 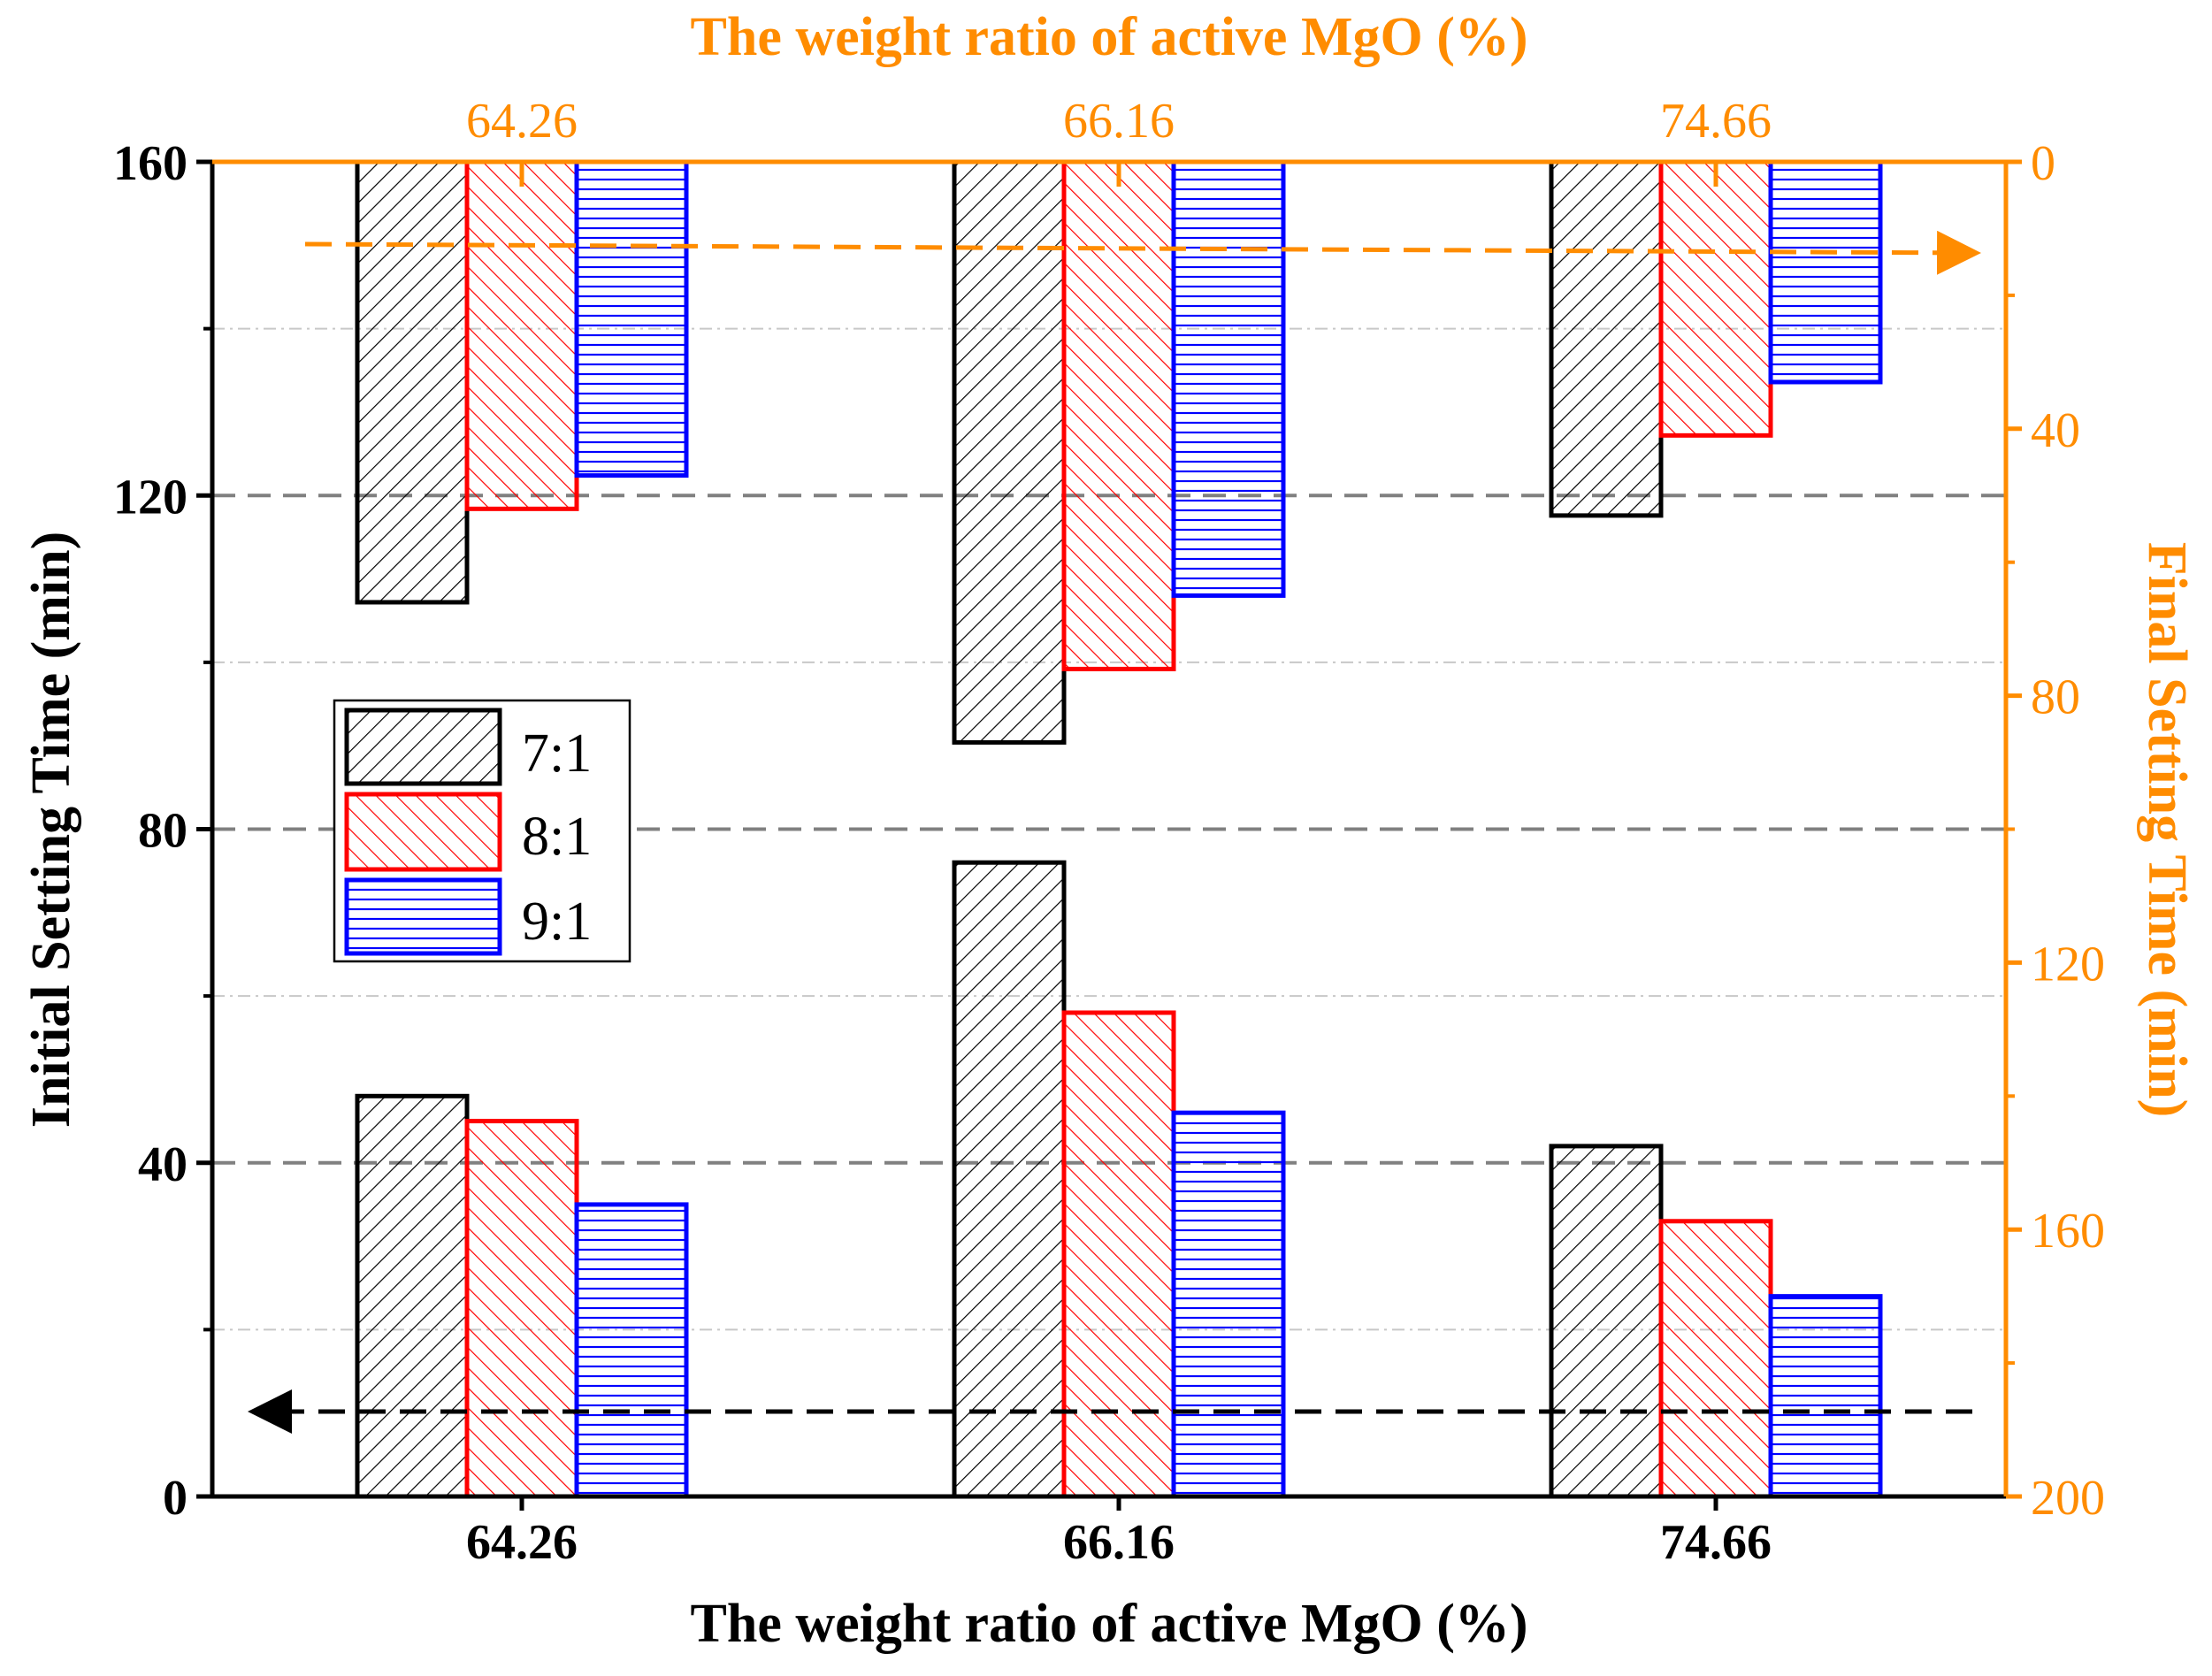 I want to click on y-axis-left-title: Initial Setting Time (min), so click(x=51, y=830).